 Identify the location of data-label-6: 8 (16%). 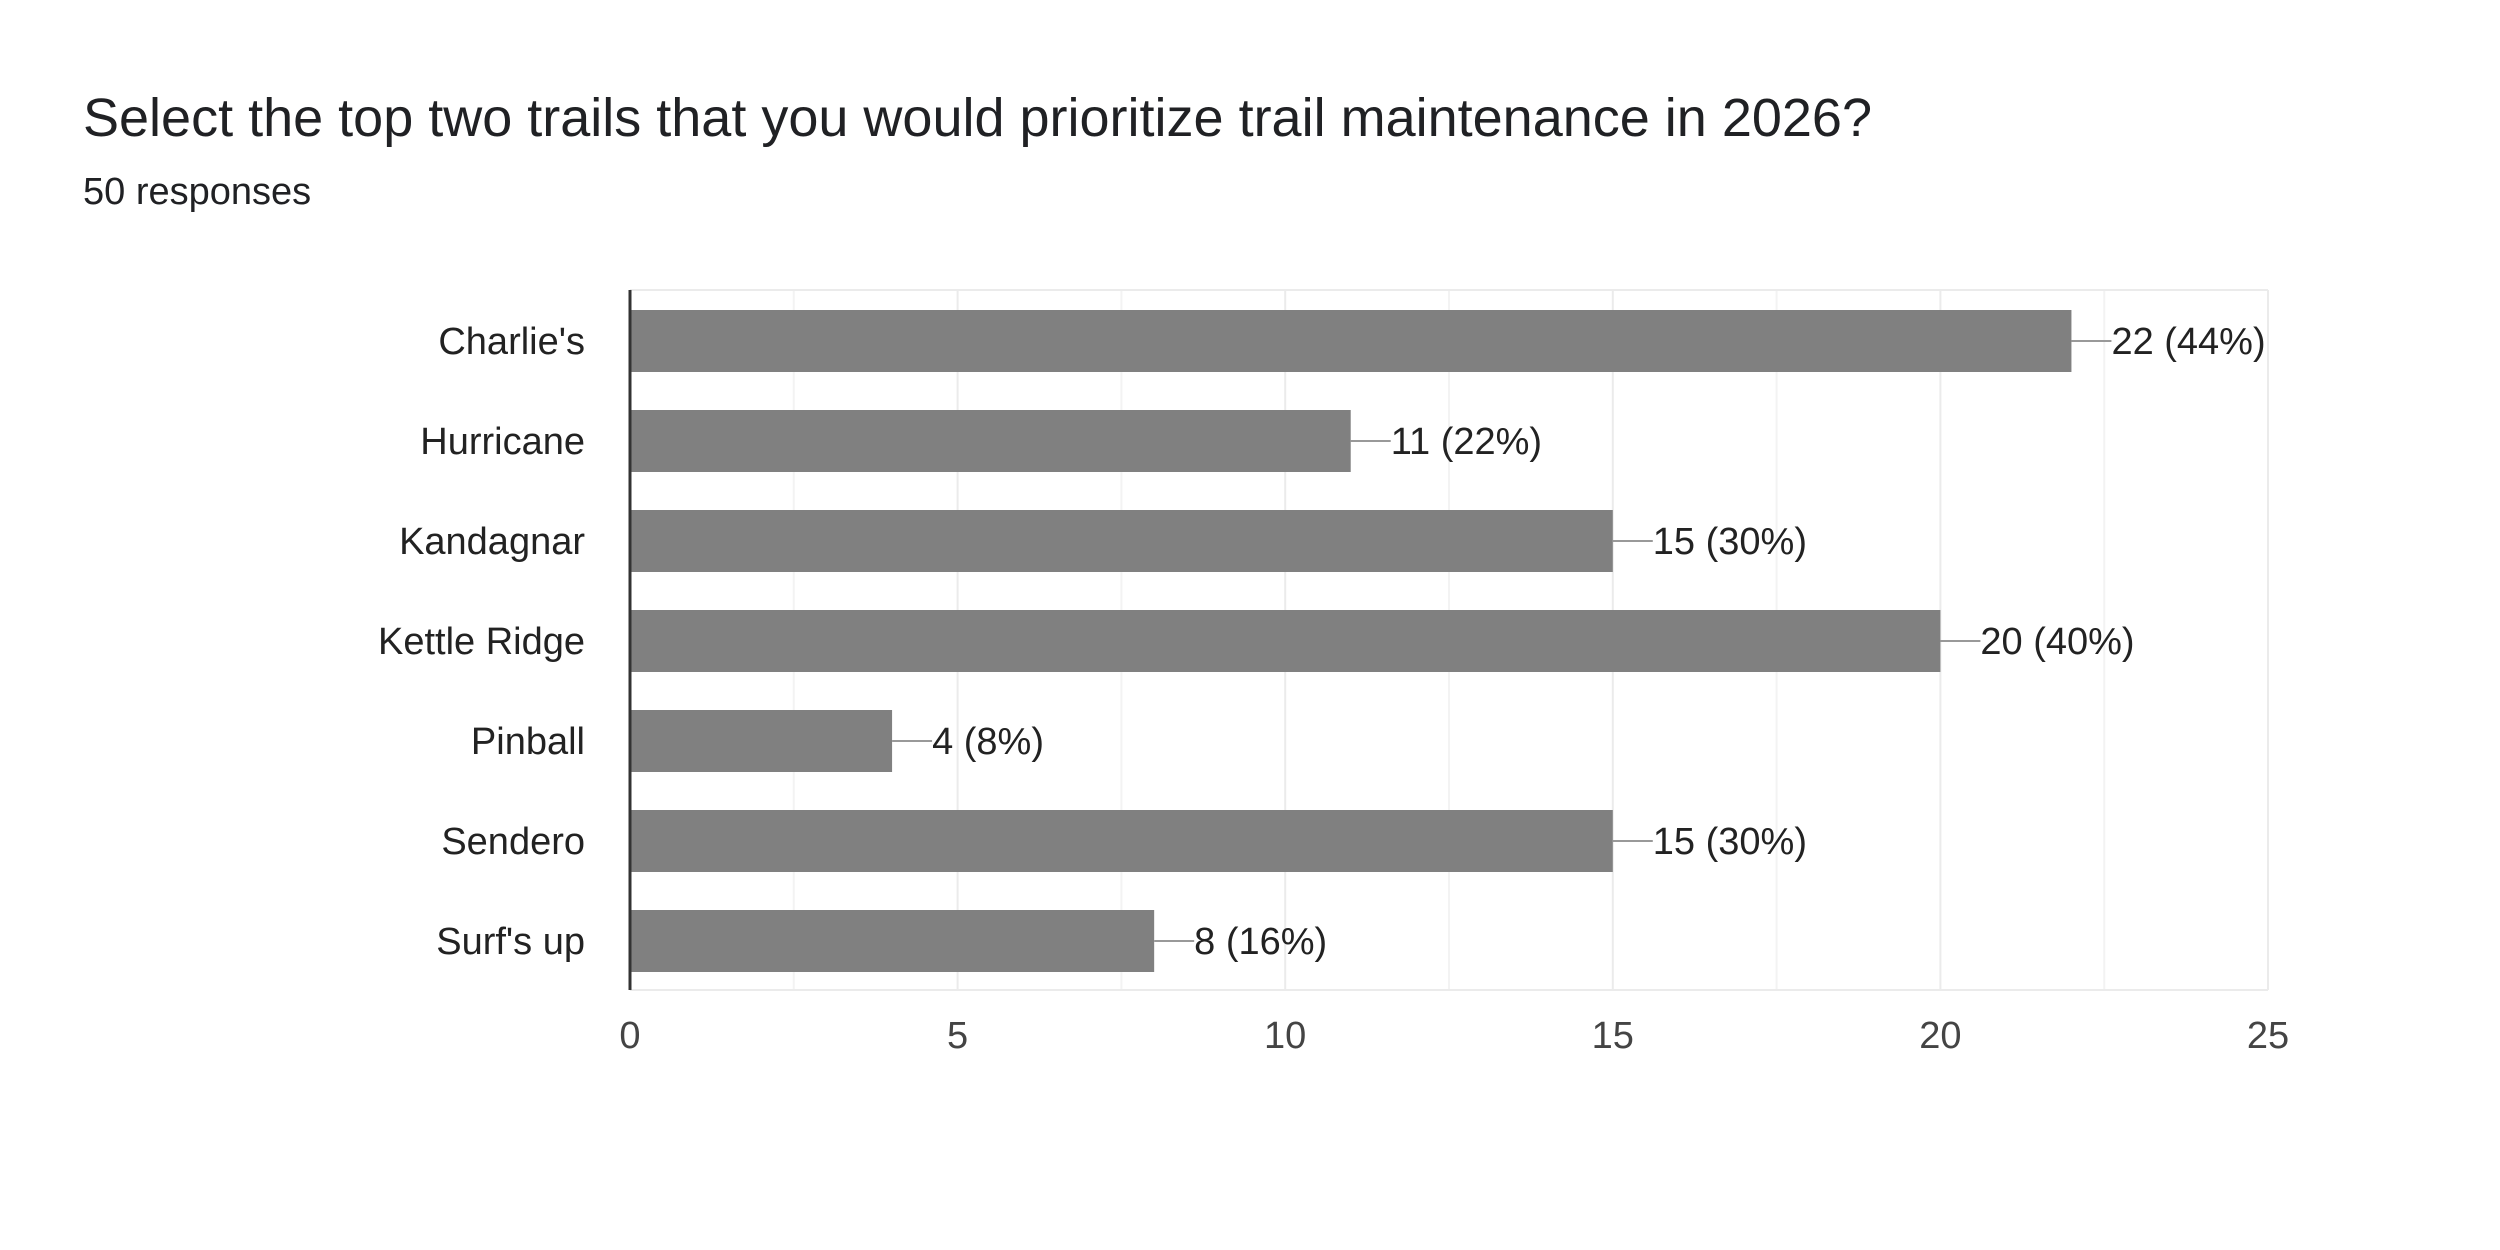
(1260, 942).